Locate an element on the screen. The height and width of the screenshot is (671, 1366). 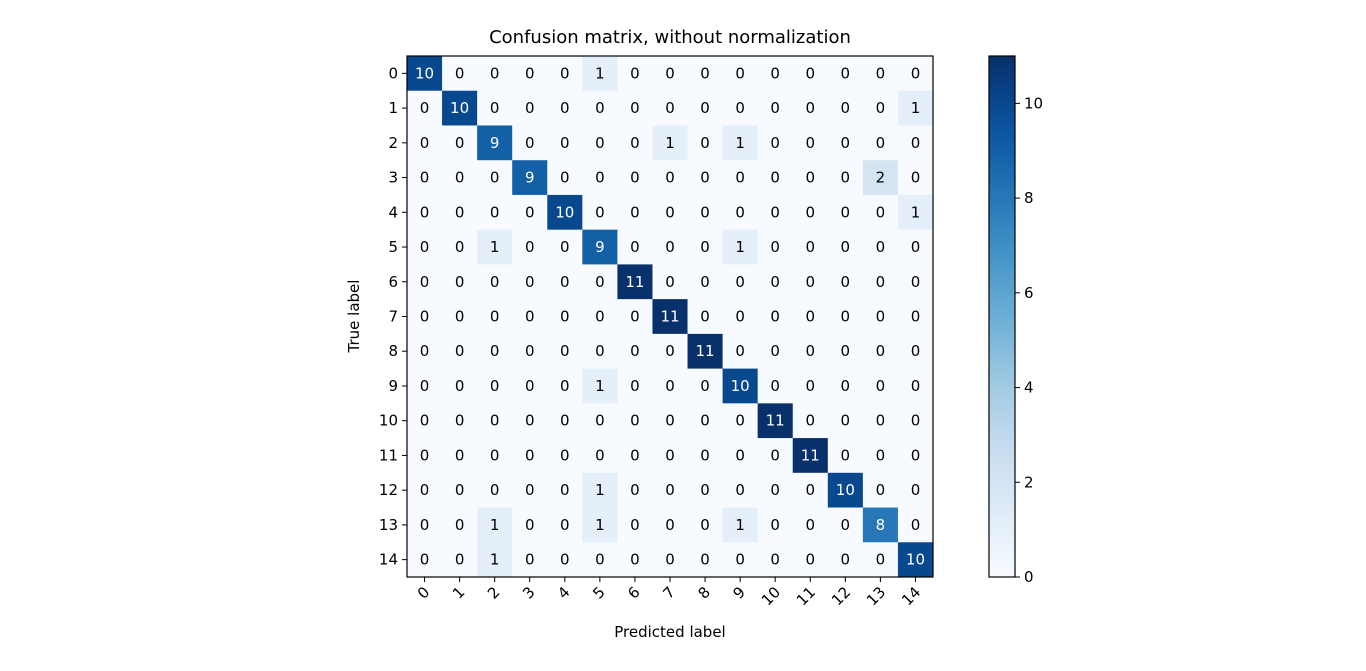
x-tick-label: 2 is located at coordinates (493, 592).